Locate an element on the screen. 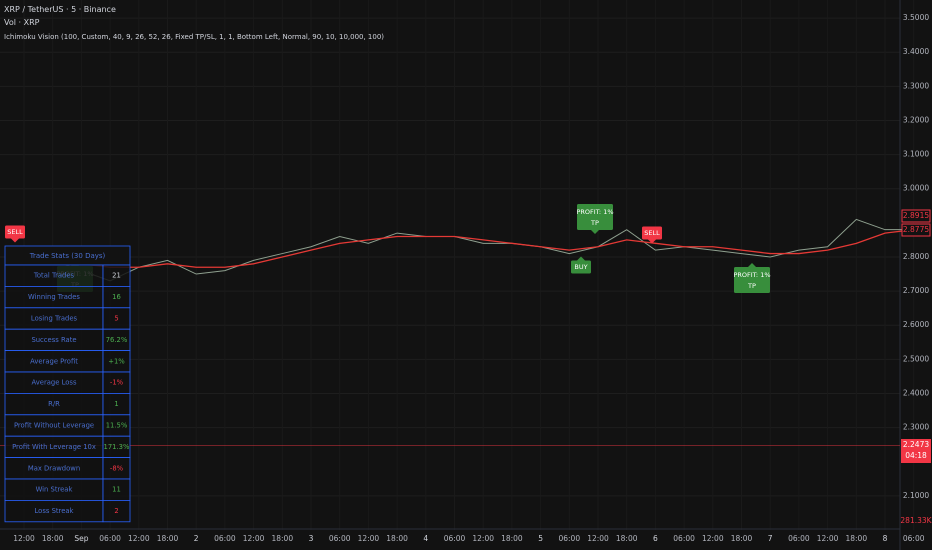  stat-label: Success Rate is located at coordinates (53, 340).